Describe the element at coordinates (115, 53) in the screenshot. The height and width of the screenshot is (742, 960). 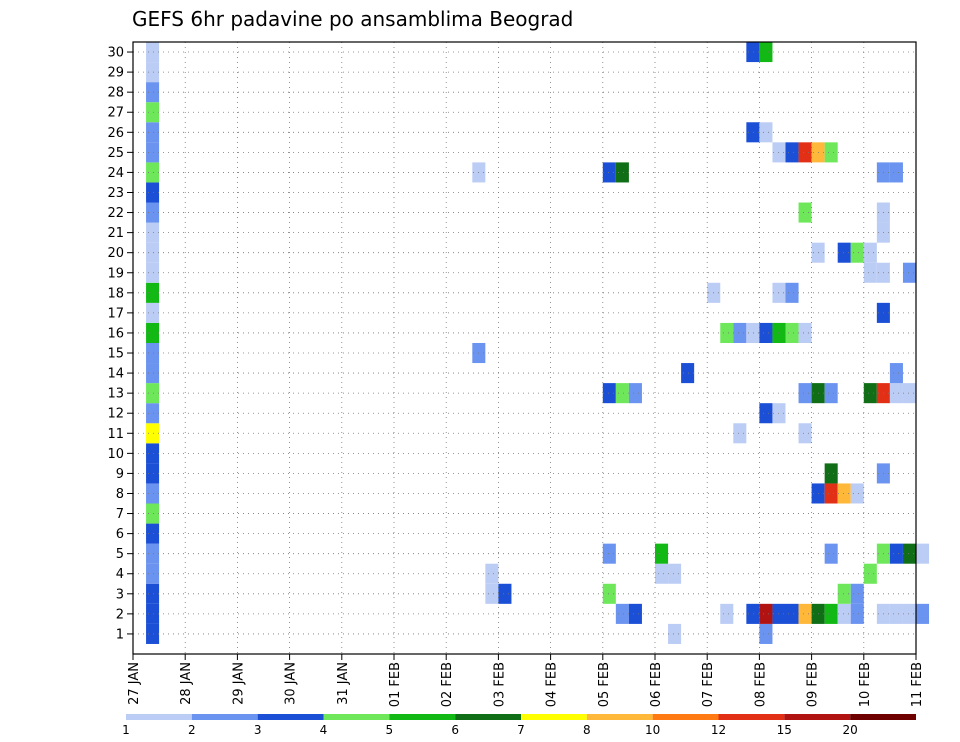
I see `y-tick-label: 30` at that location.